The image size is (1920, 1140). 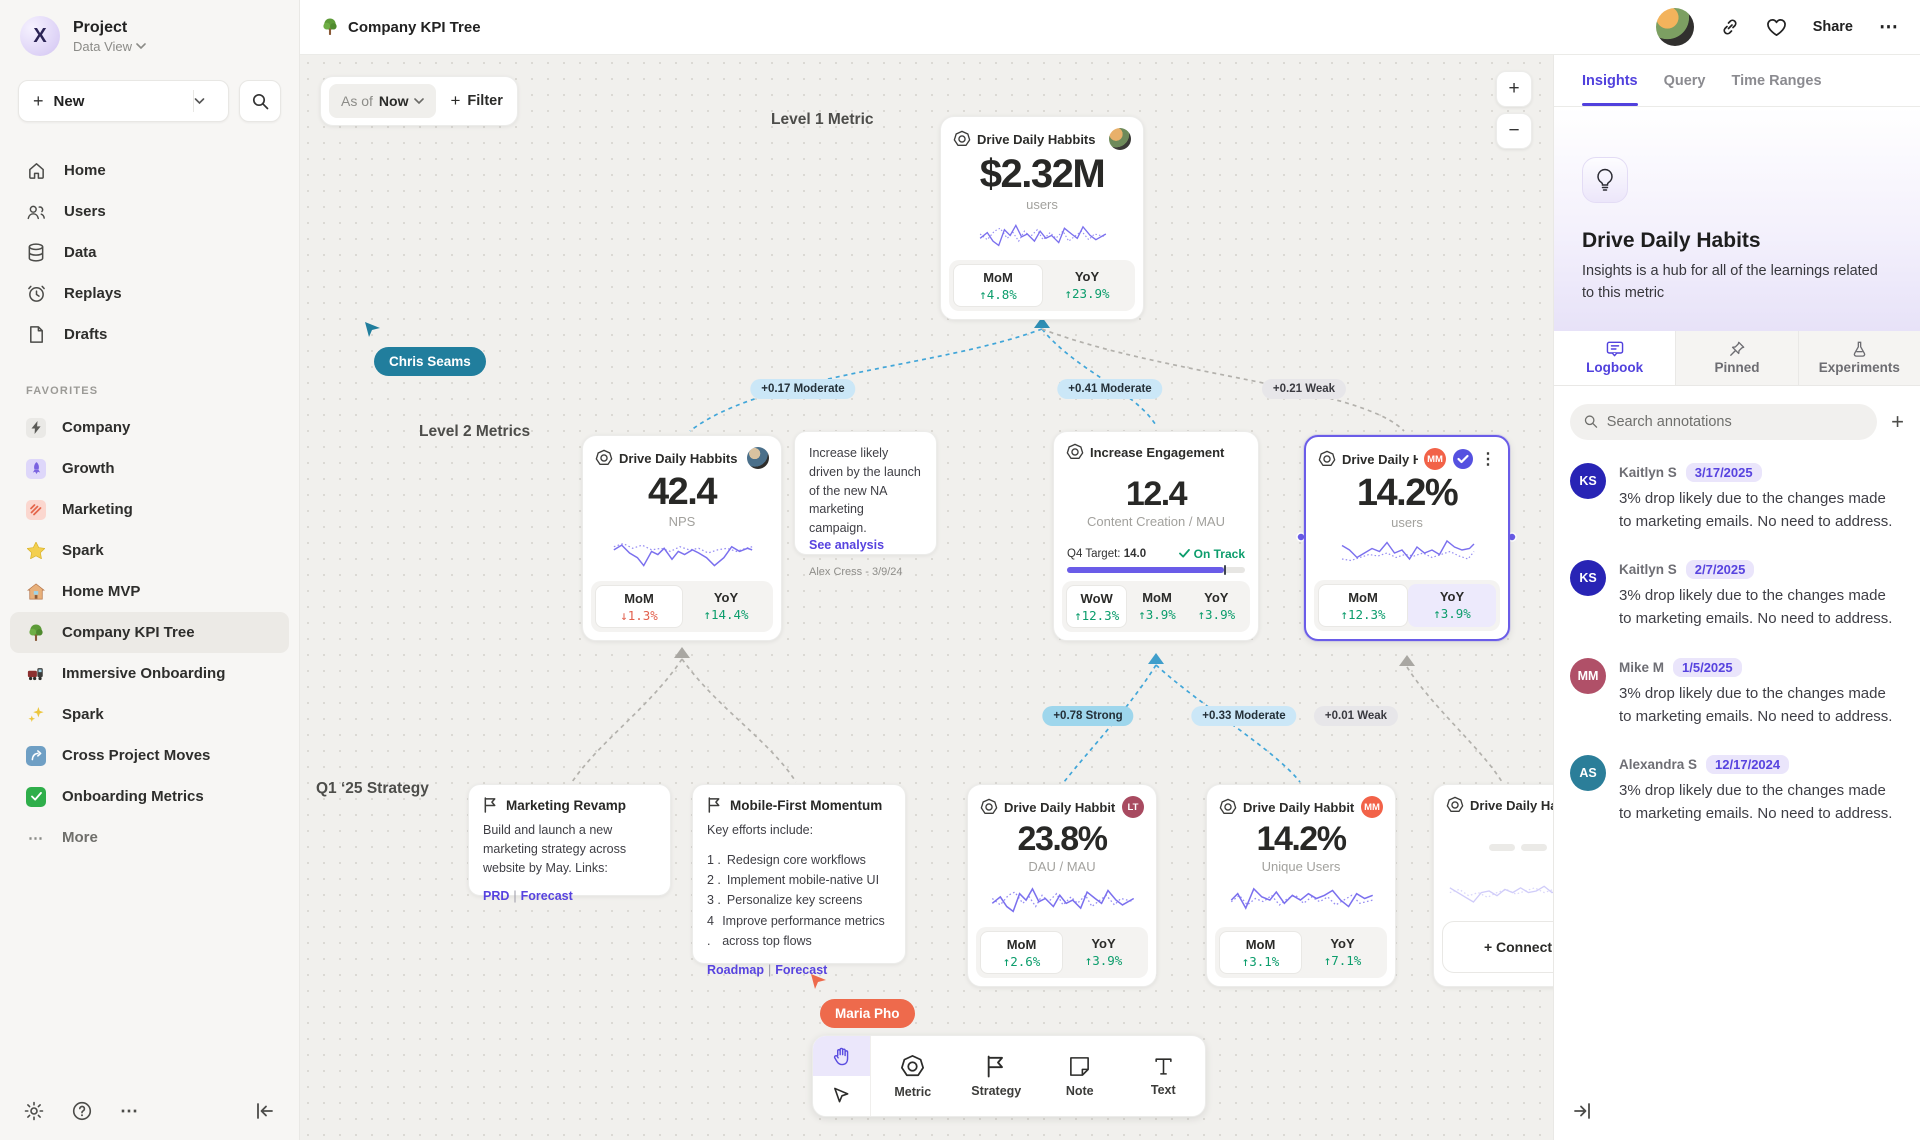 I want to click on roadmap-link: Roadmap, so click(x=735, y=970).